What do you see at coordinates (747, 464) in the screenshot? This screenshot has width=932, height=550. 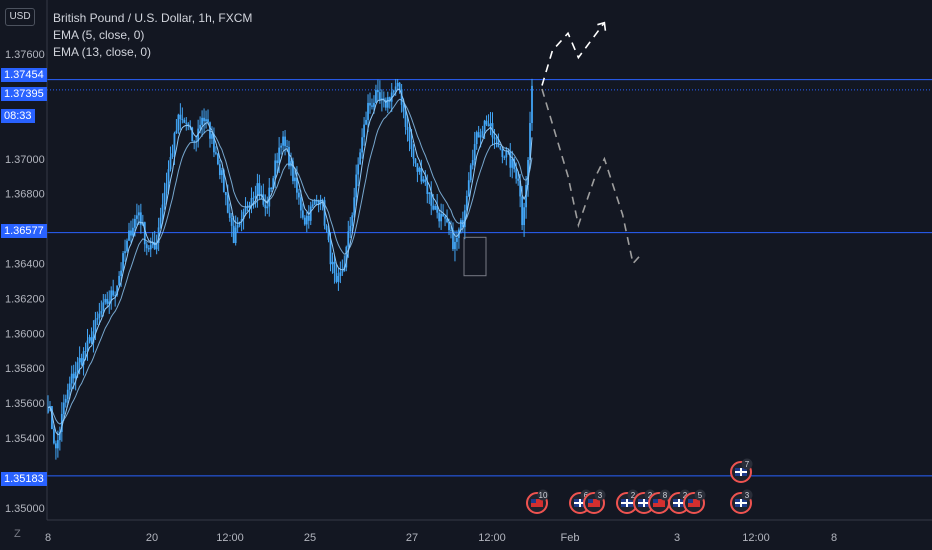 I see `event-count: 7` at bounding box center [747, 464].